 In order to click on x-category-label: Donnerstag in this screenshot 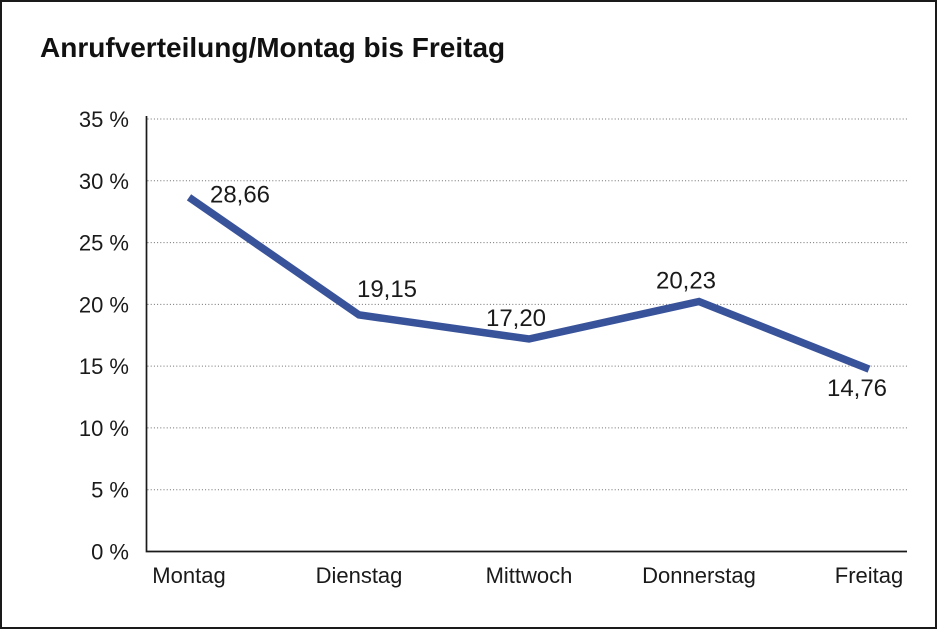, I will do `click(699, 575)`.